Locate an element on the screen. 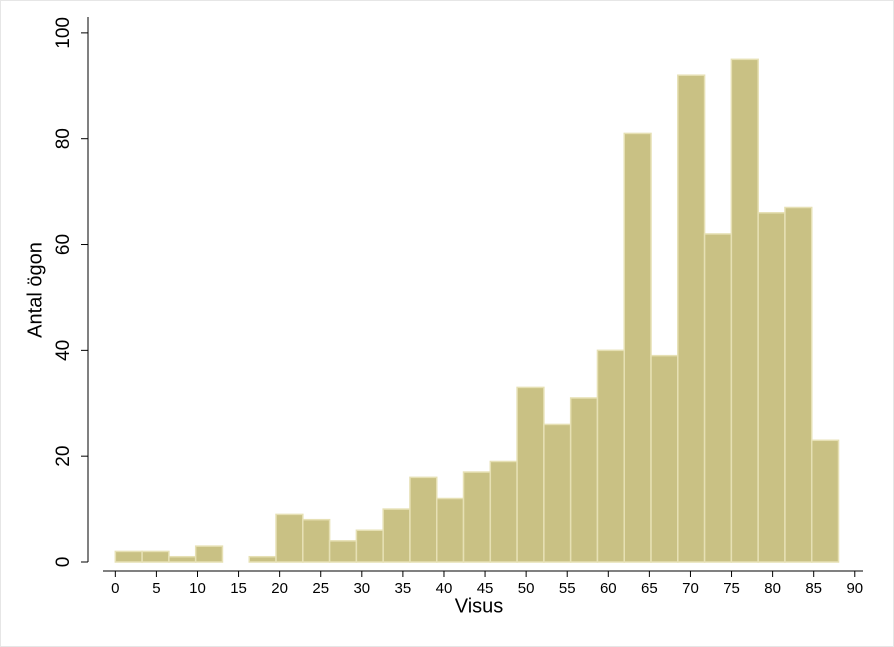 Image resolution: width=894 pixels, height=647 pixels. x-tick-label: 30 is located at coordinates (361, 588).